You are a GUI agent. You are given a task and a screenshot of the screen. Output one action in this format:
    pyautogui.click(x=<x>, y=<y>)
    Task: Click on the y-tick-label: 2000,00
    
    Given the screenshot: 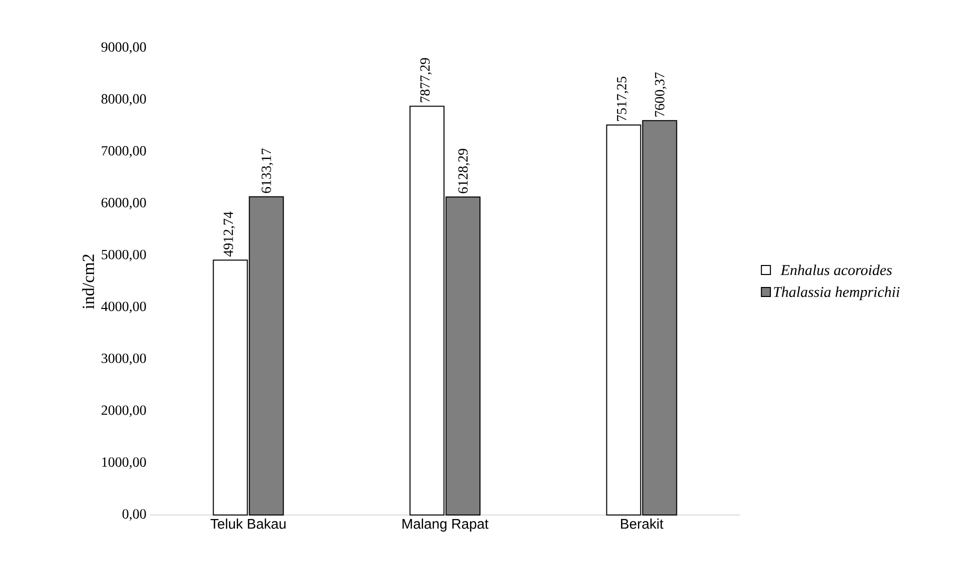 What is the action you would take?
    pyautogui.click(x=124, y=411)
    